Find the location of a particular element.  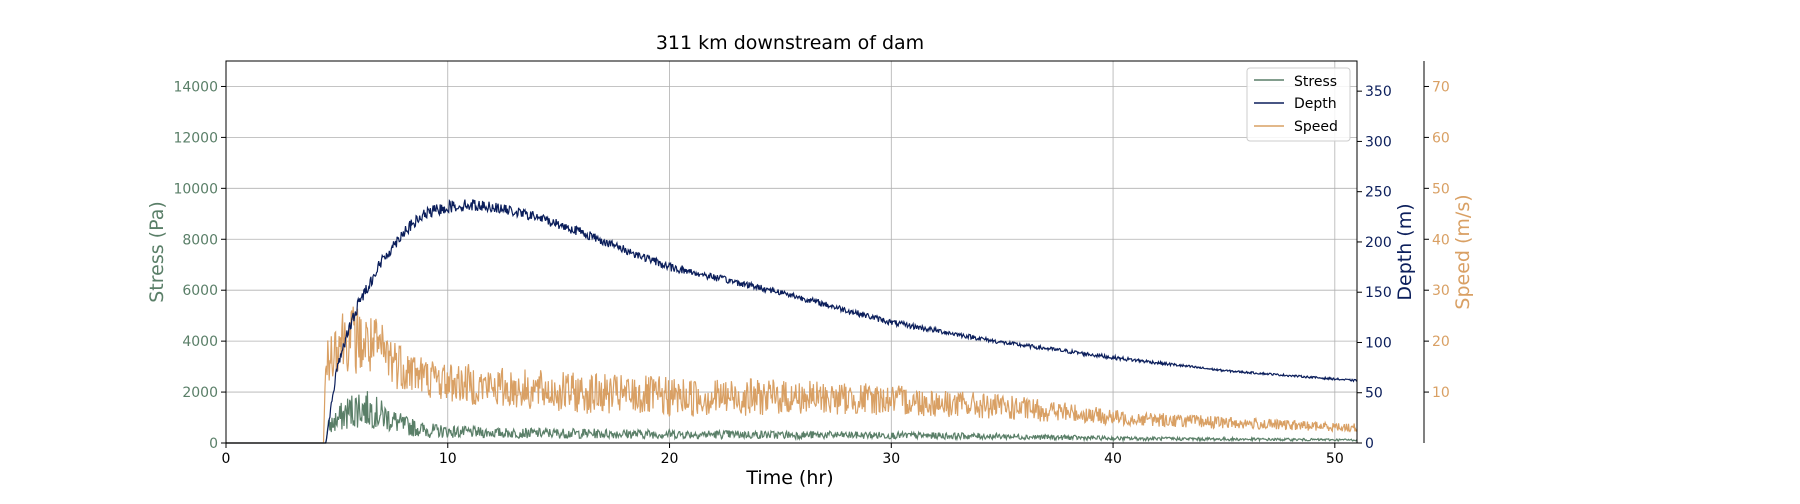

speed-tick-label: 70 is located at coordinates (1441, 87).